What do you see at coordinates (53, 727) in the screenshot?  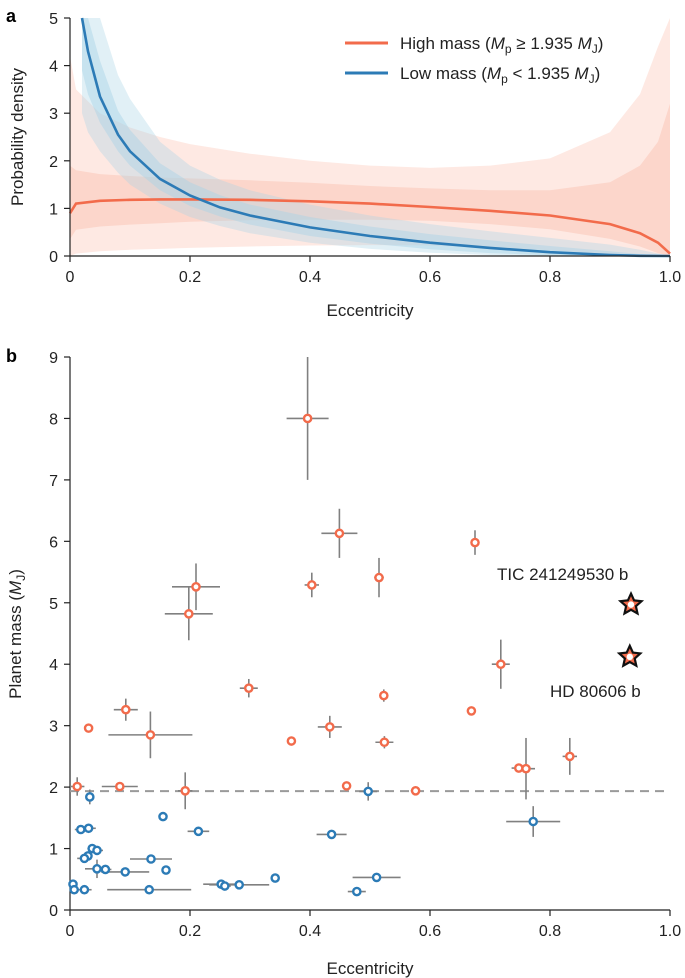 I see `panel-b-ytick-label: 3` at bounding box center [53, 727].